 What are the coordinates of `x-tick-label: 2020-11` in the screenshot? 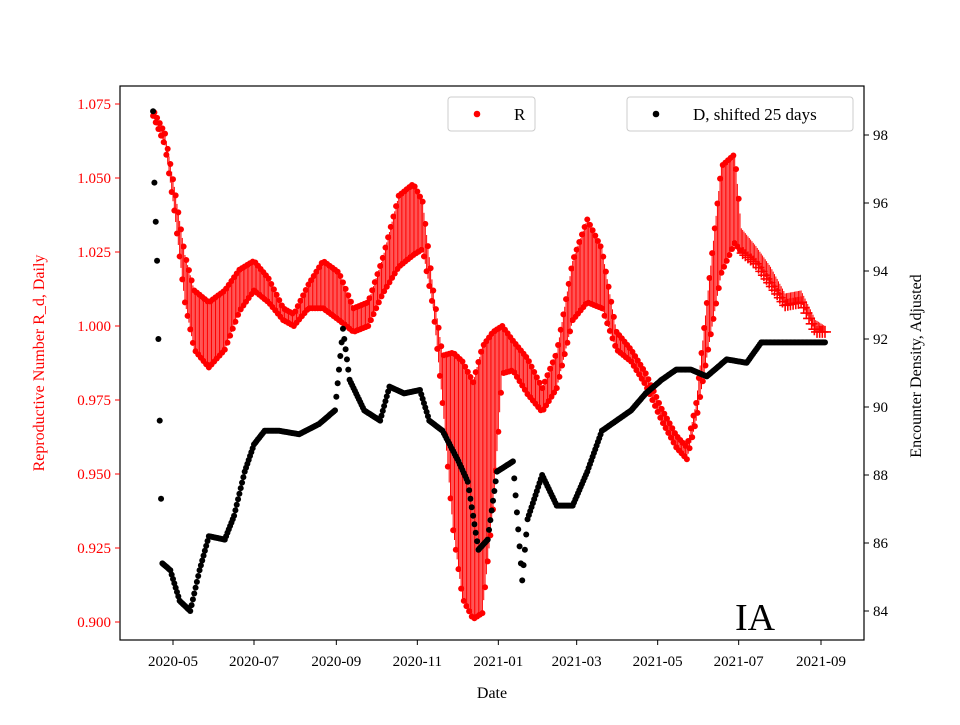 It's located at (417, 662).